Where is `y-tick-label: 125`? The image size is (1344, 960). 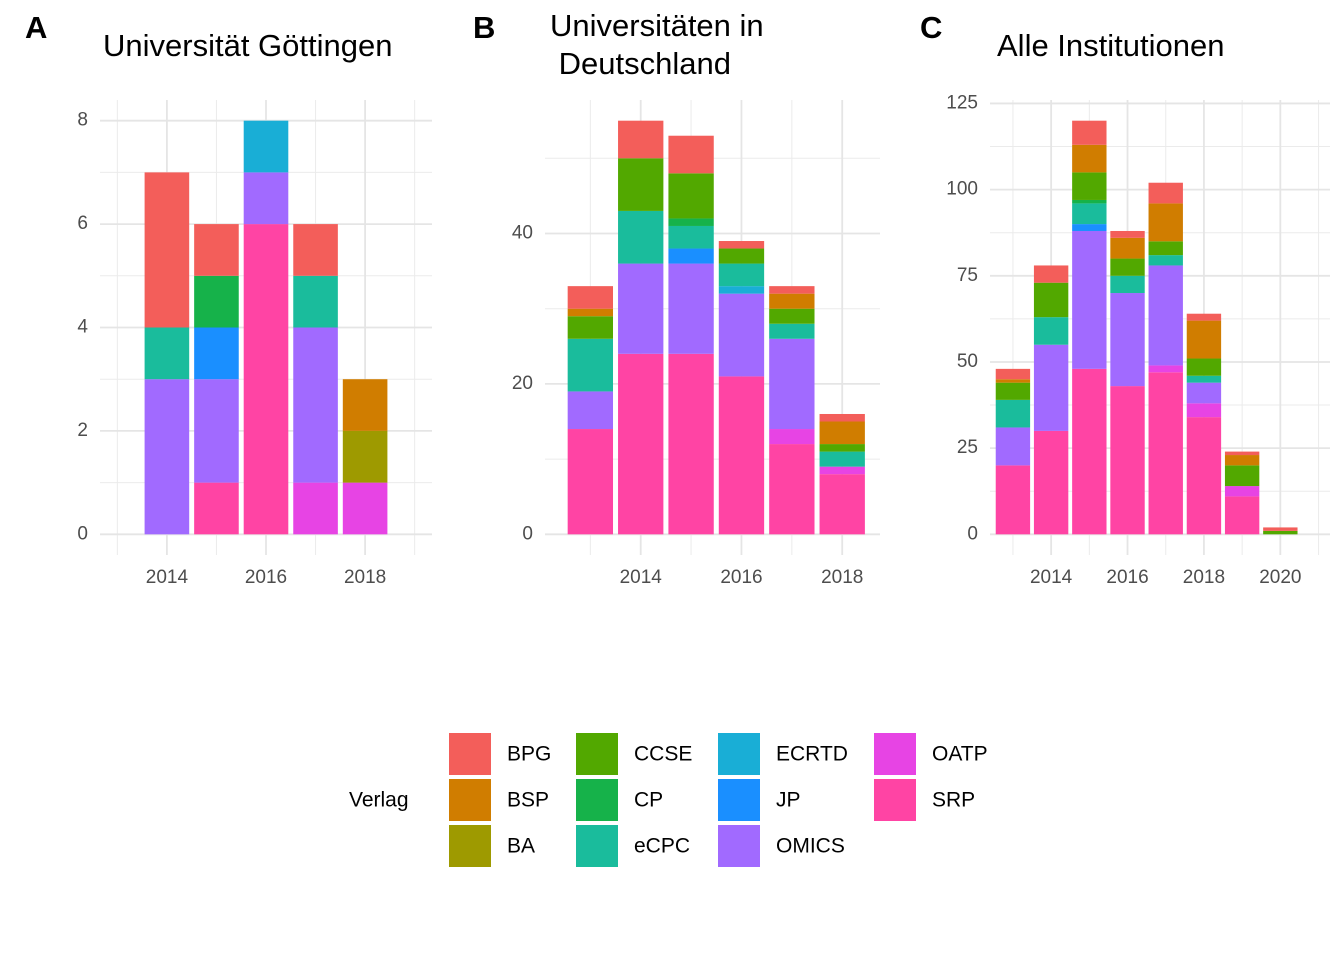
y-tick-label: 125 is located at coordinates (962, 102).